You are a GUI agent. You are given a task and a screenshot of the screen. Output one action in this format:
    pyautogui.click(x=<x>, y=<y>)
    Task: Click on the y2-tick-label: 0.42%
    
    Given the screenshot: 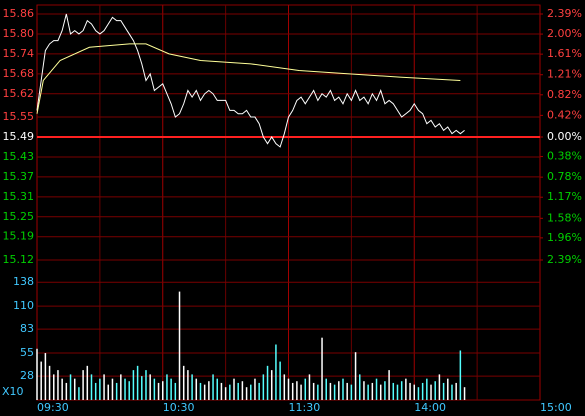 What is the action you would take?
    pyautogui.click(x=564, y=114)
    